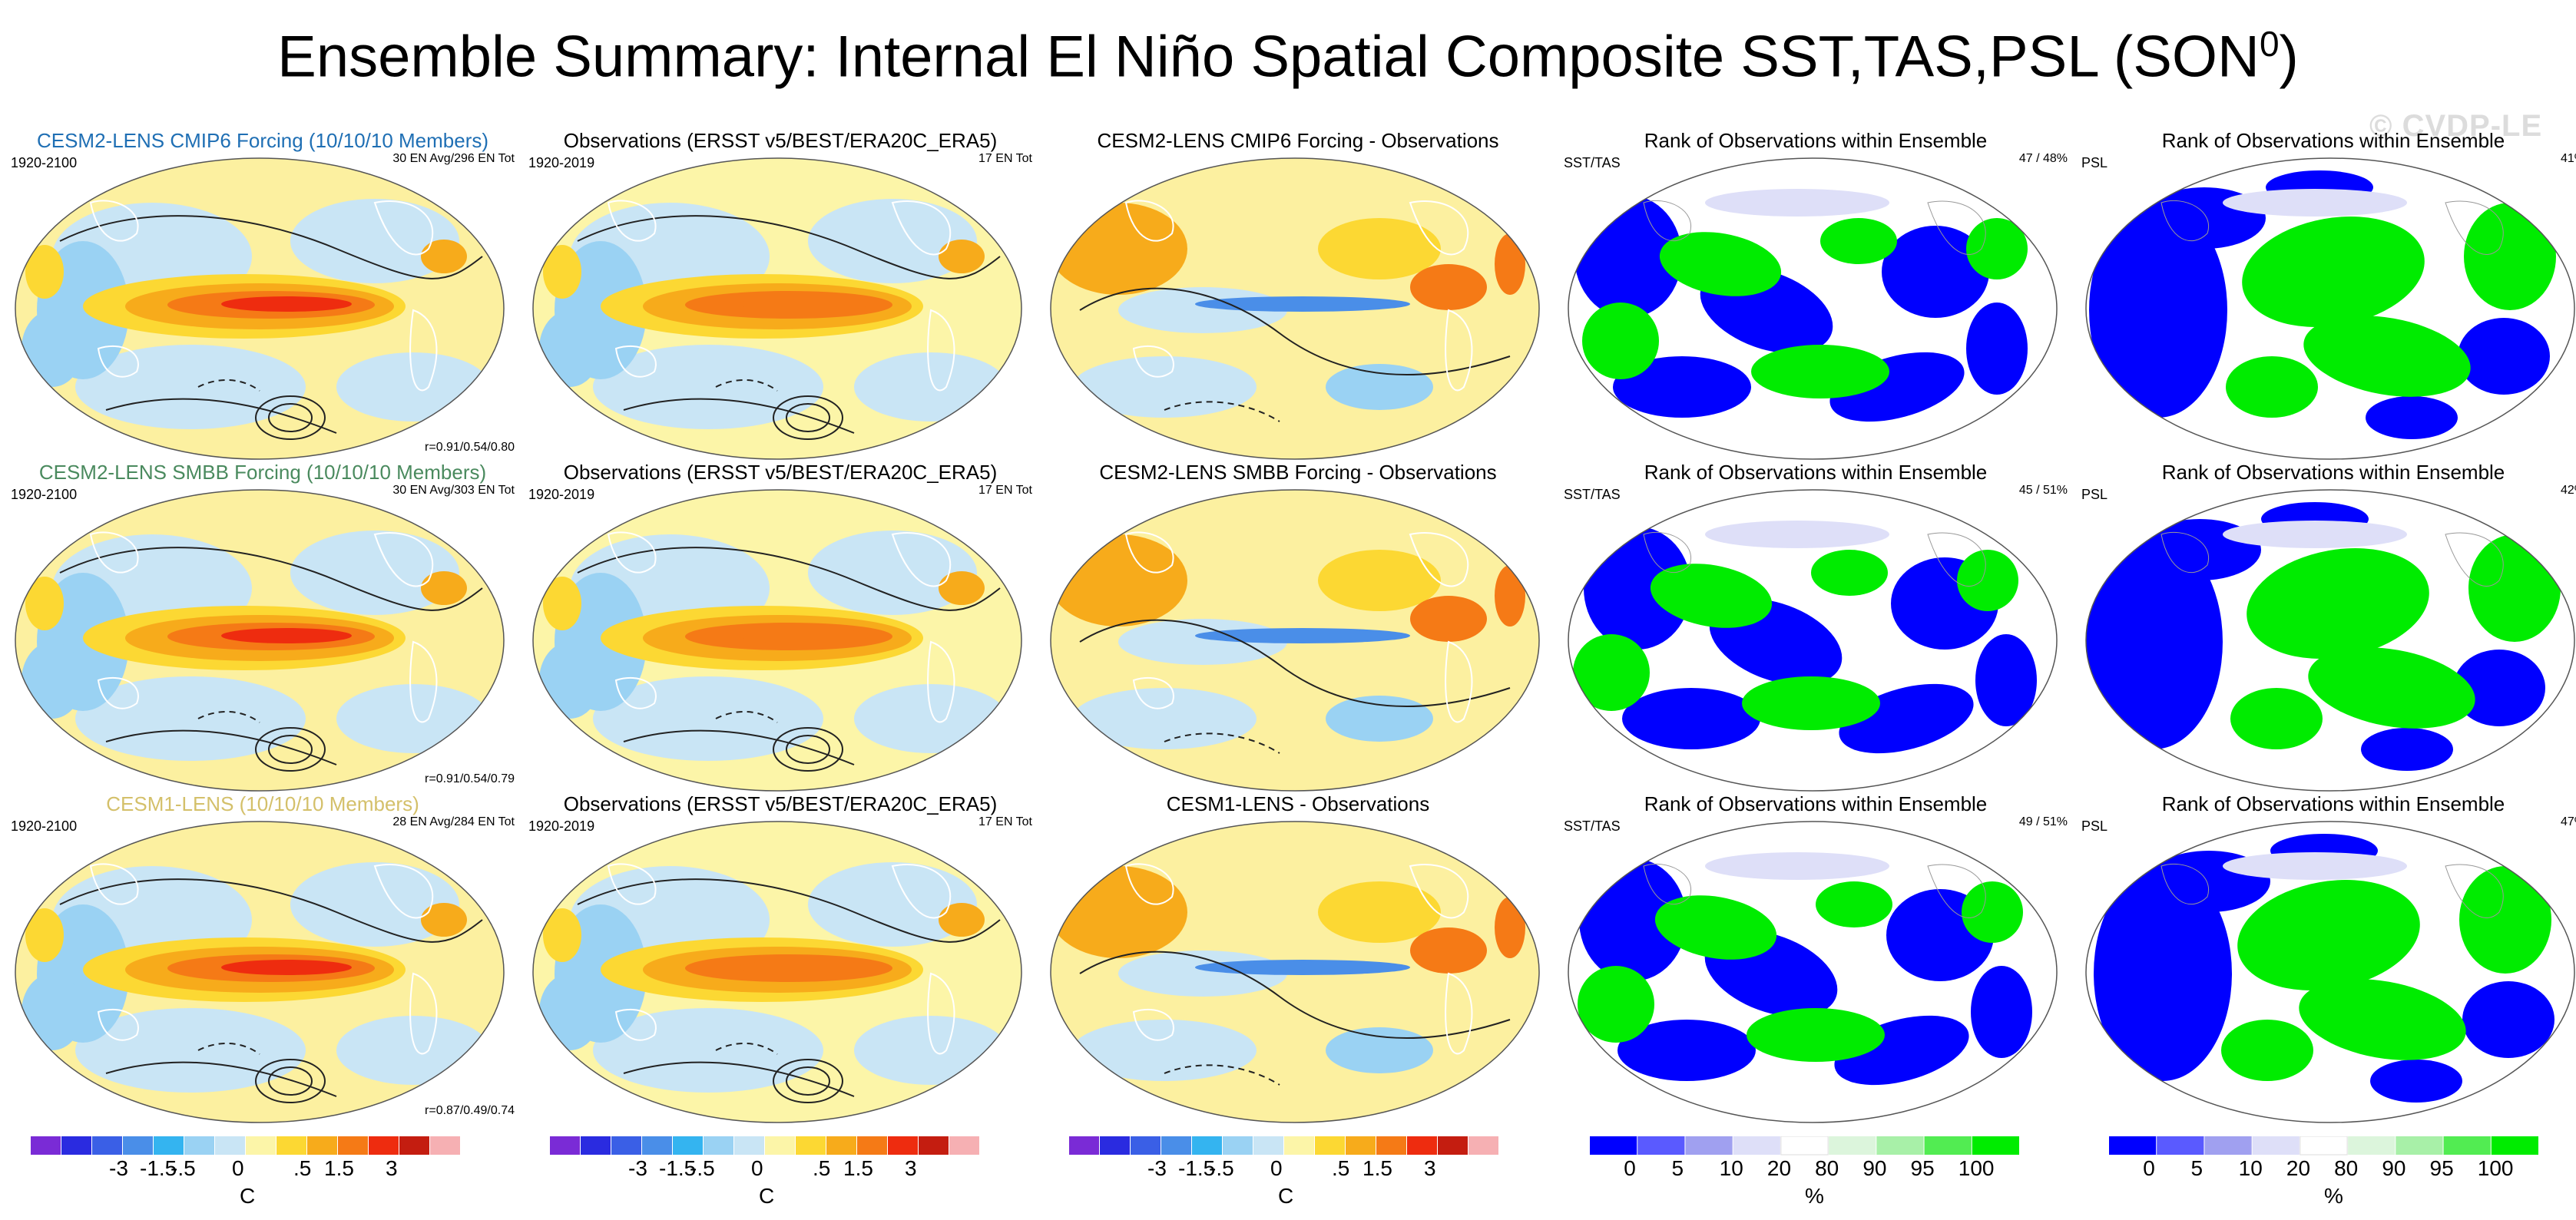  What do you see at coordinates (1510, 596) in the screenshot?
I see `diff-warm-east-edge` at bounding box center [1510, 596].